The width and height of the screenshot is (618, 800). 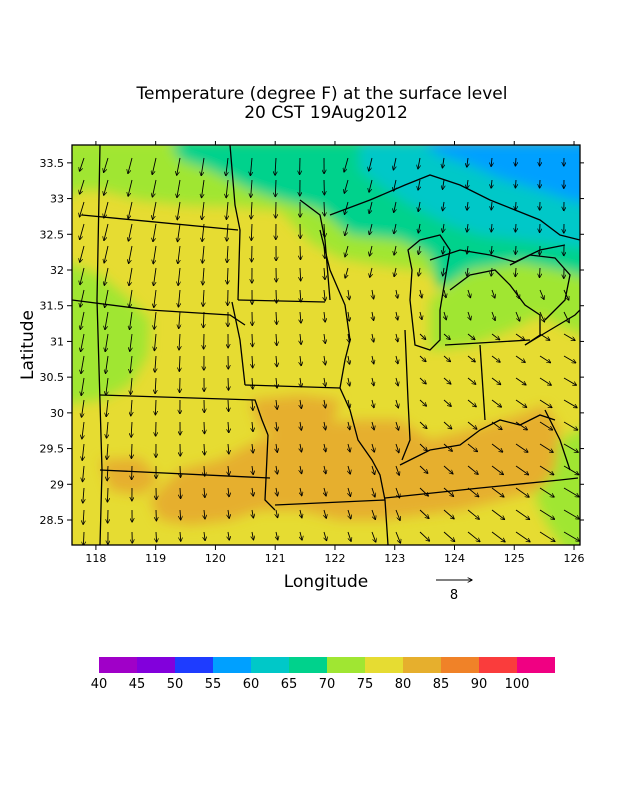 What do you see at coordinates (52, 520) in the screenshot?
I see `y-tick-label: 28.5` at bounding box center [52, 520].